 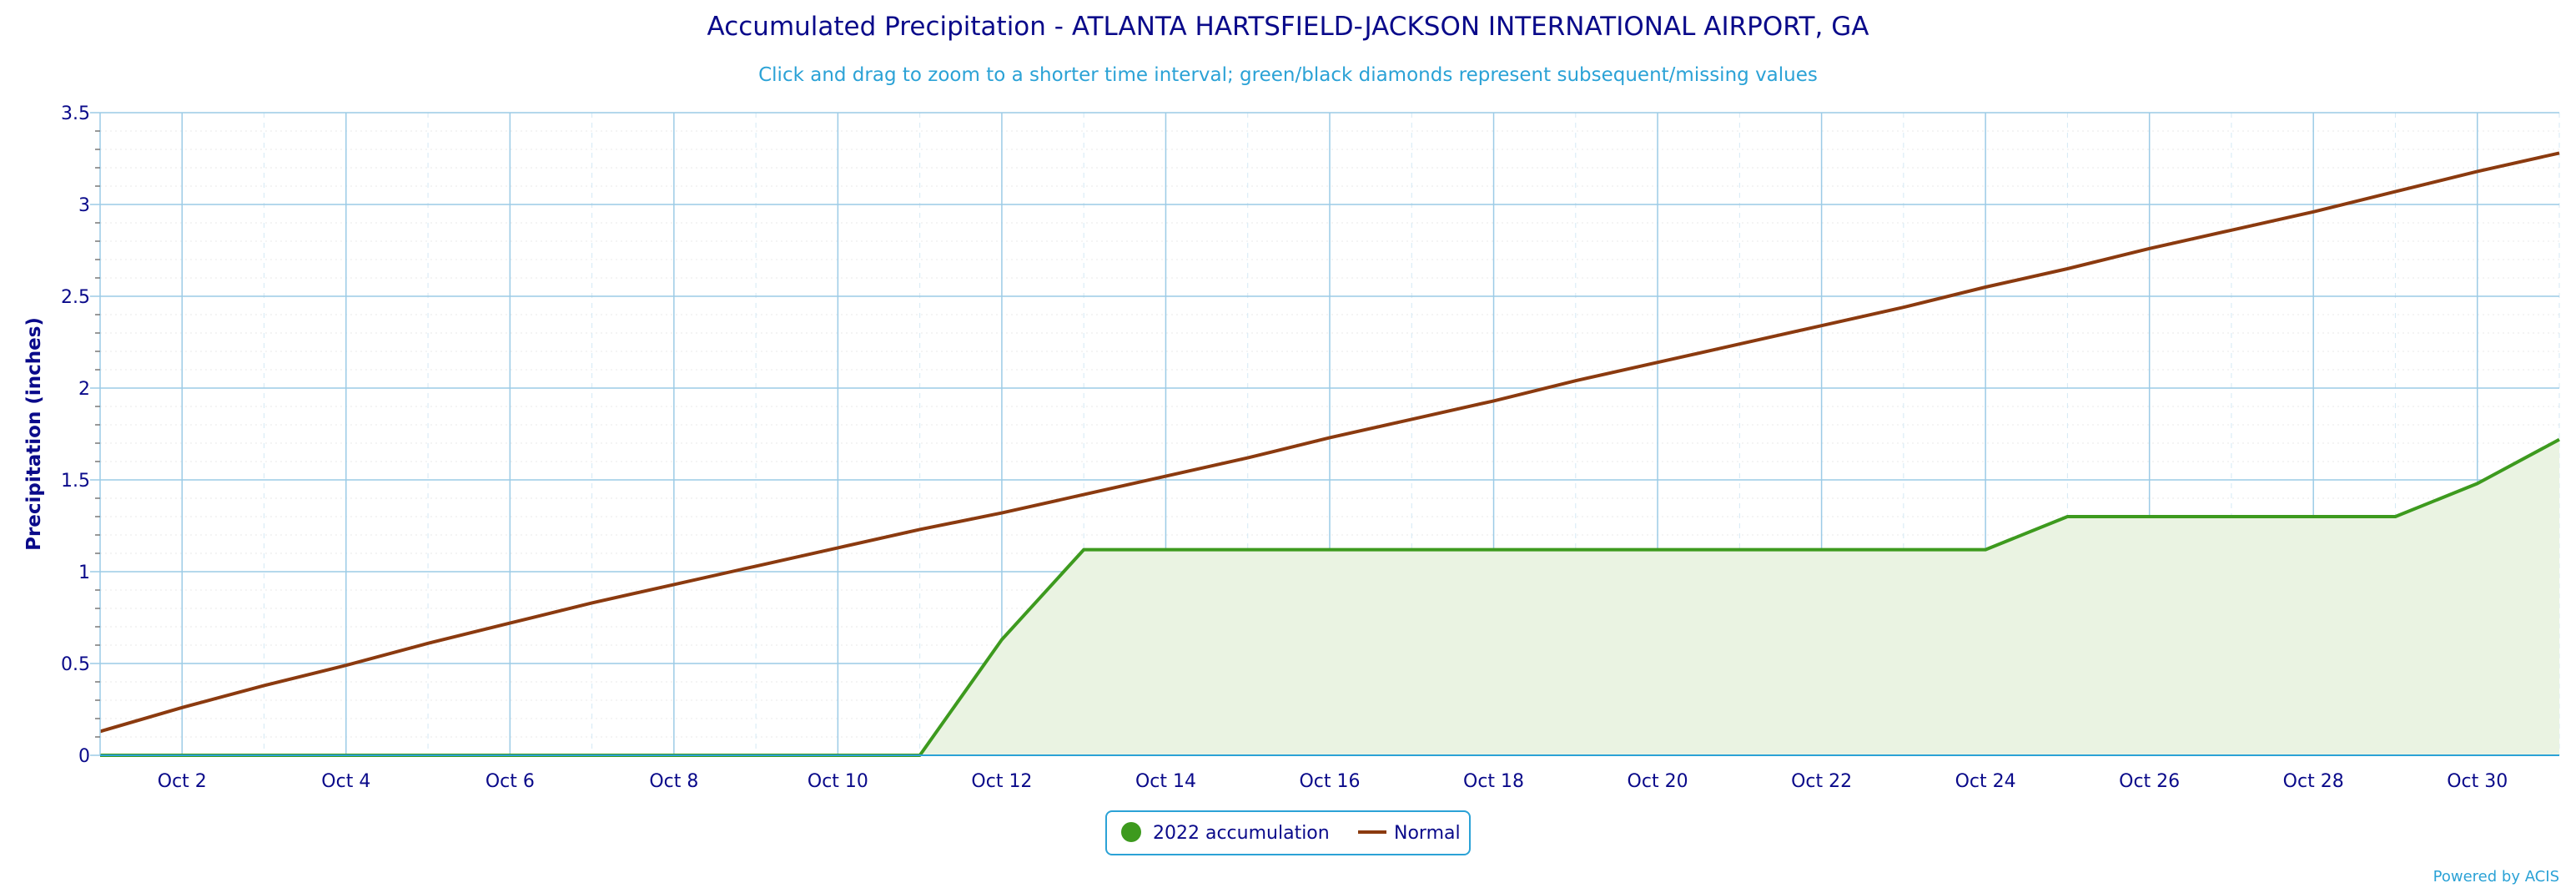 What do you see at coordinates (510, 781) in the screenshot?
I see `x-tick-label: Oct 6` at bounding box center [510, 781].